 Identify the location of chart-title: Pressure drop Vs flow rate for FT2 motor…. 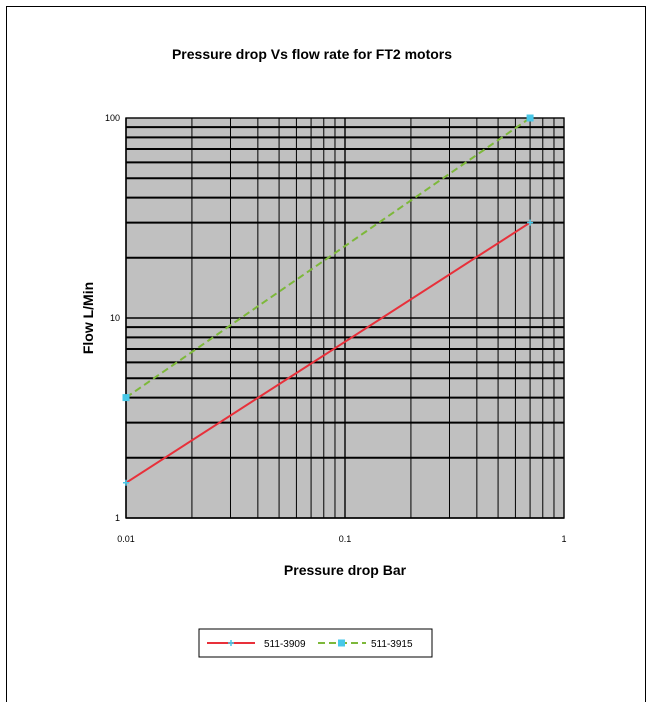
(312, 54).